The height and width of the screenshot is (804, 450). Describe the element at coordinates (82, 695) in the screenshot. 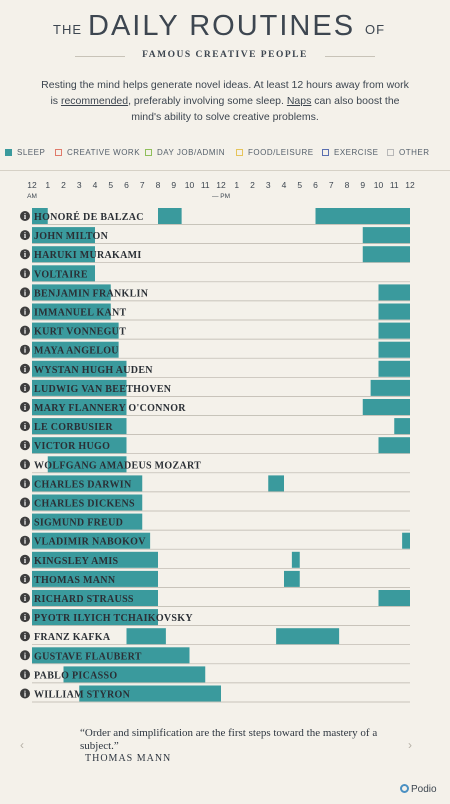

I see `person-name: WILLIAM STYRON` at that location.